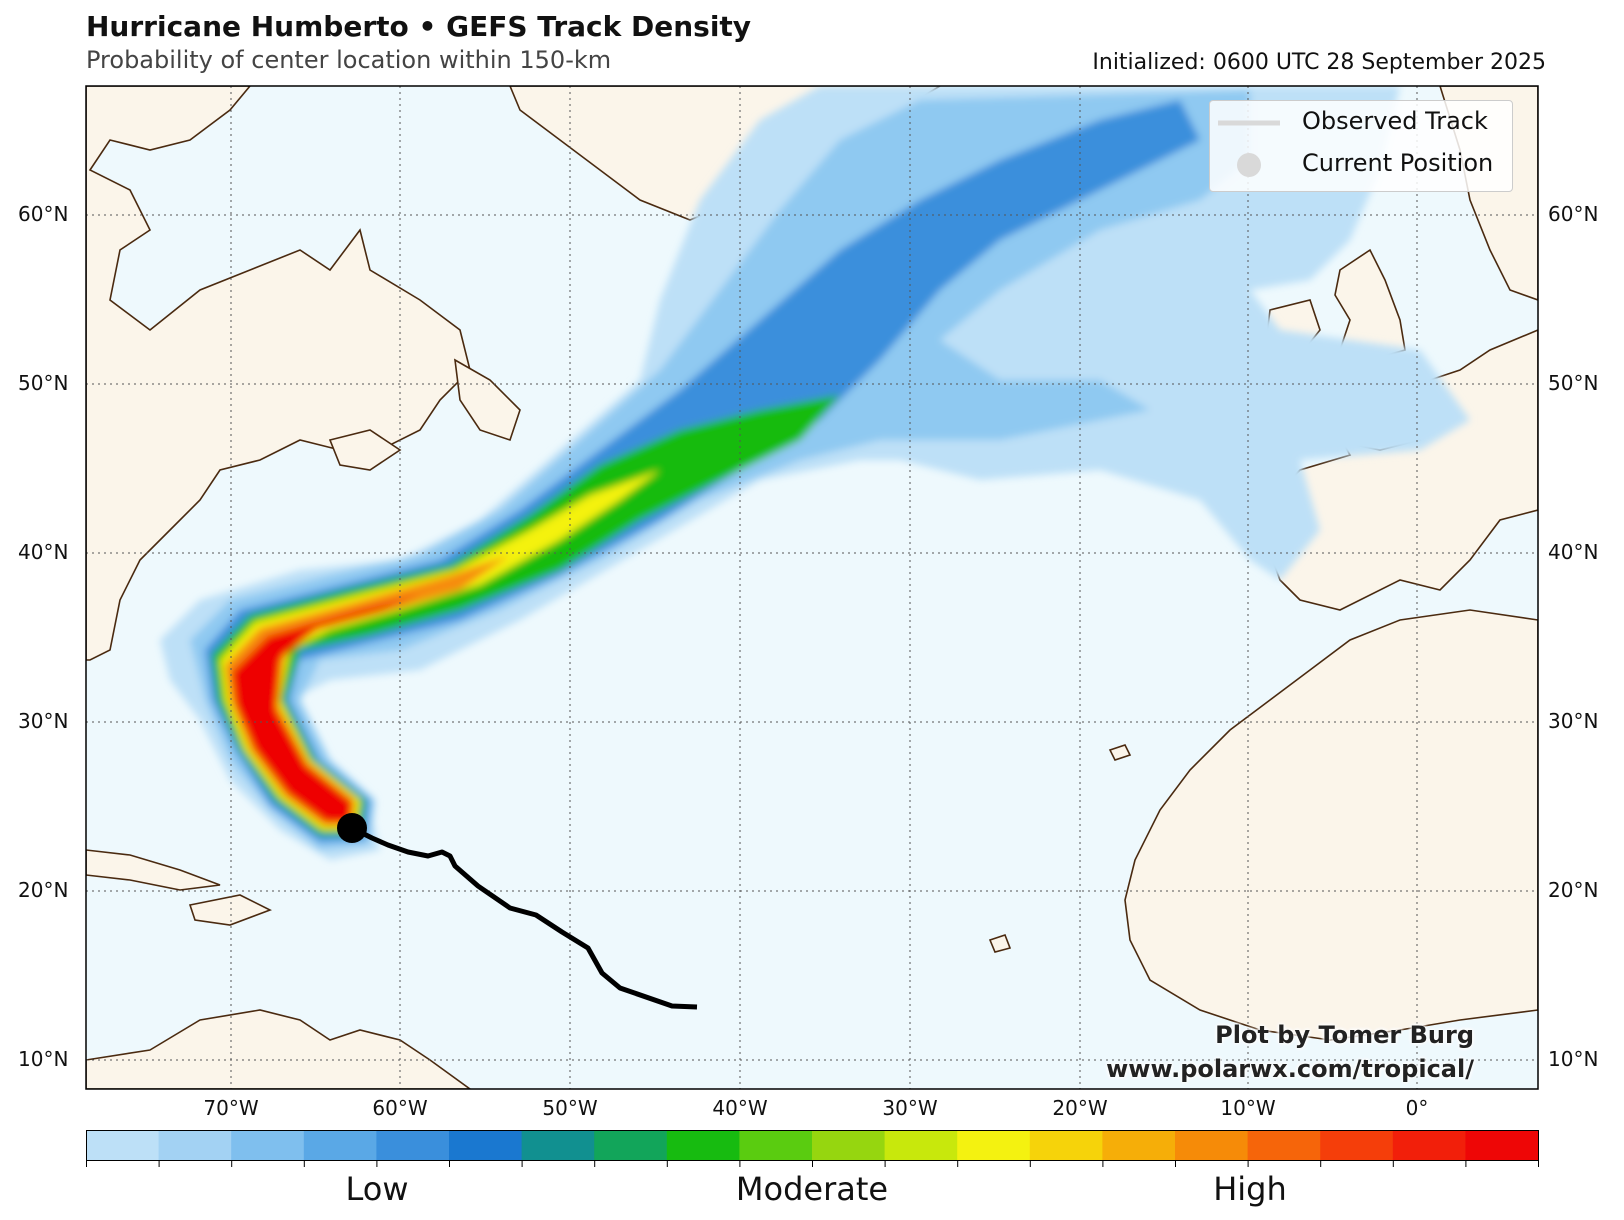 This screenshot has width=1624, height=1220. Describe the element at coordinates (43, 383) in the screenshot. I see `lat-label-left: 50°N` at that location.